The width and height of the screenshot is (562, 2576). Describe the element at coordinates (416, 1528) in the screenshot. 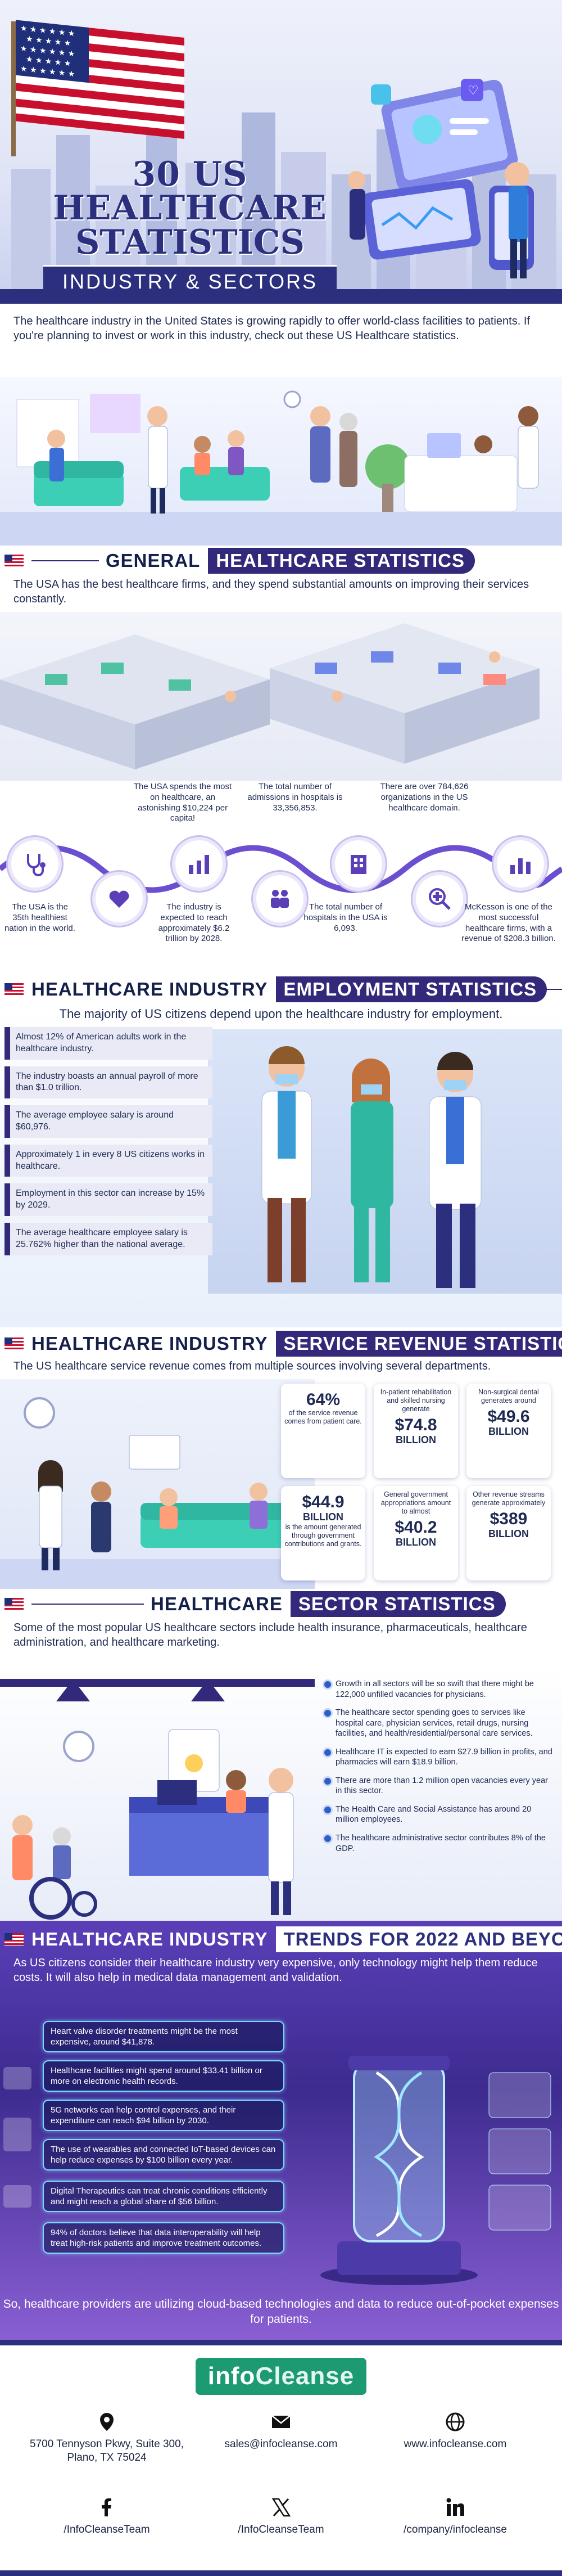

I see `revenue-card-value: $40.2` at that location.